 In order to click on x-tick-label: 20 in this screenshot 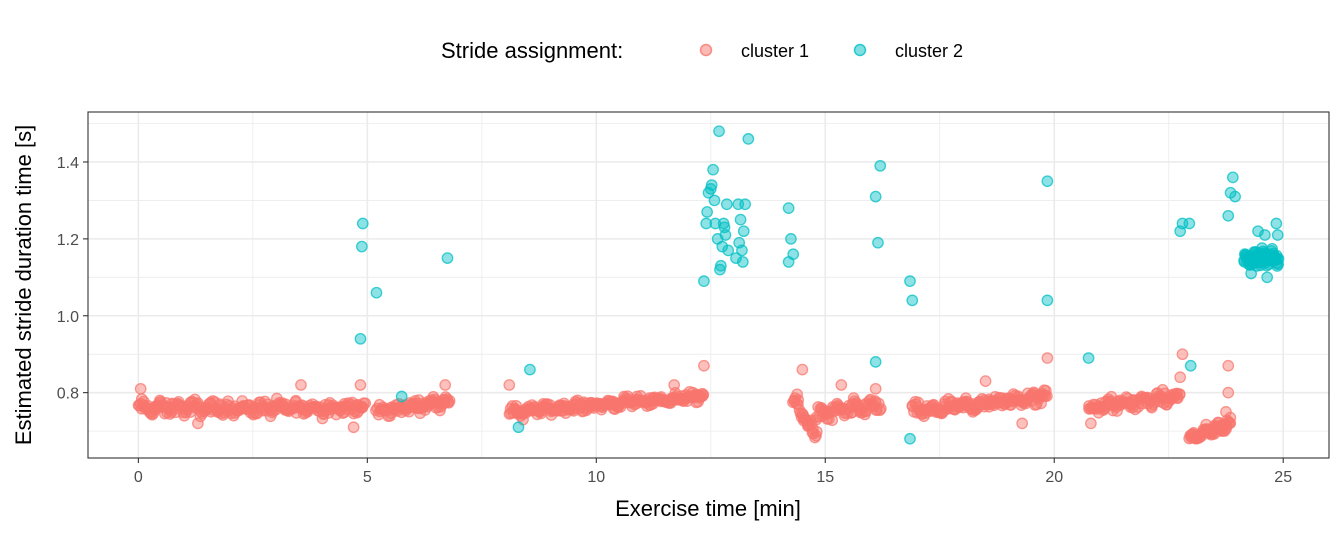, I will do `click(1054, 477)`.